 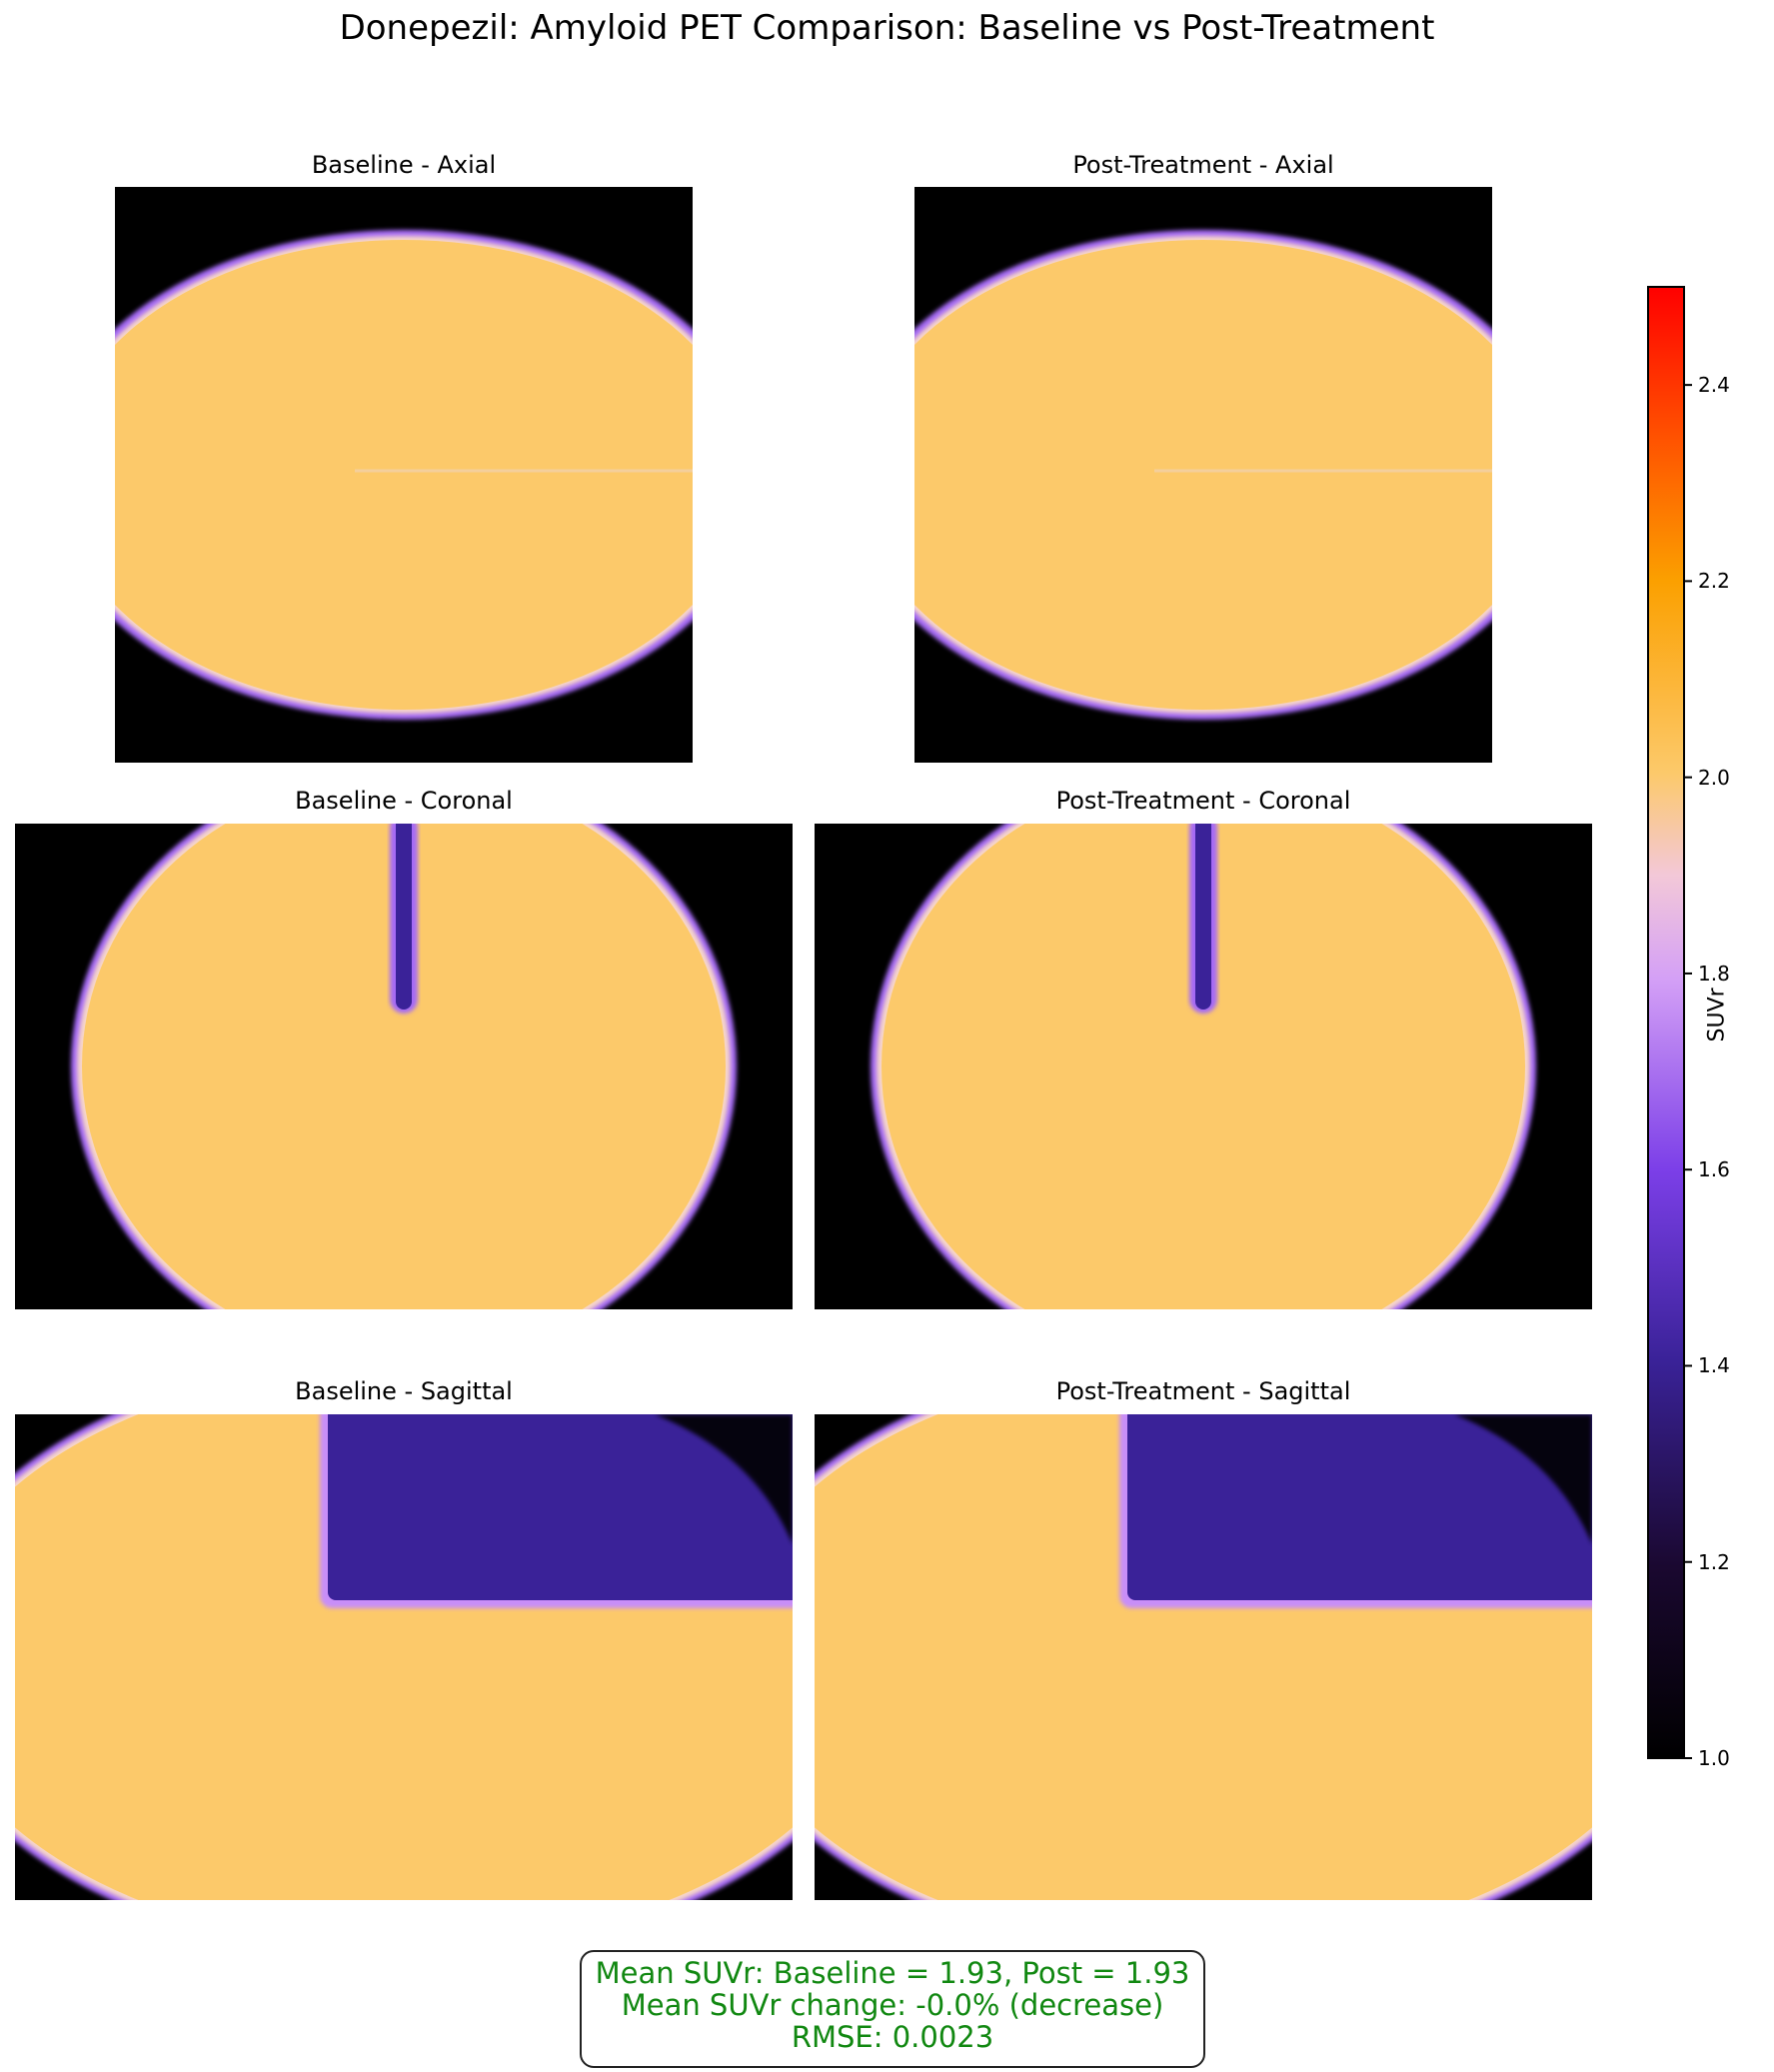 I want to click on panel-title-baseline-axial: Baseline - Axial, so click(x=404, y=165).